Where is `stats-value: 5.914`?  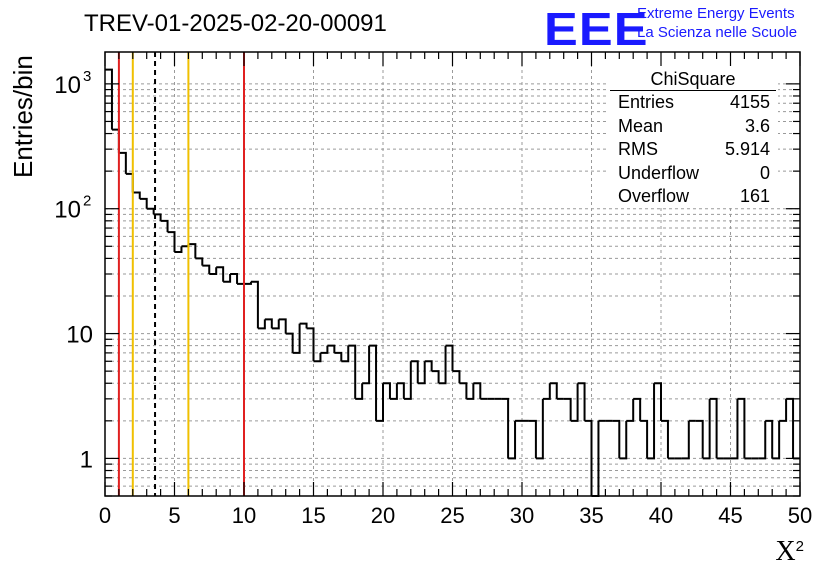 stats-value: 5.914 is located at coordinates (747, 149).